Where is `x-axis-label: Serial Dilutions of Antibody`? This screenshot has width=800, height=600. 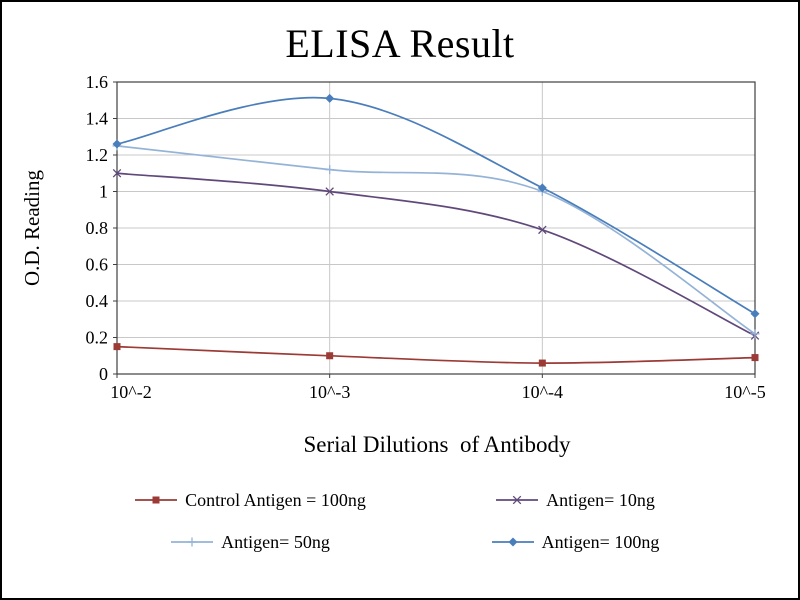
x-axis-label: Serial Dilutions of Antibody is located at coordinates (437, 444).